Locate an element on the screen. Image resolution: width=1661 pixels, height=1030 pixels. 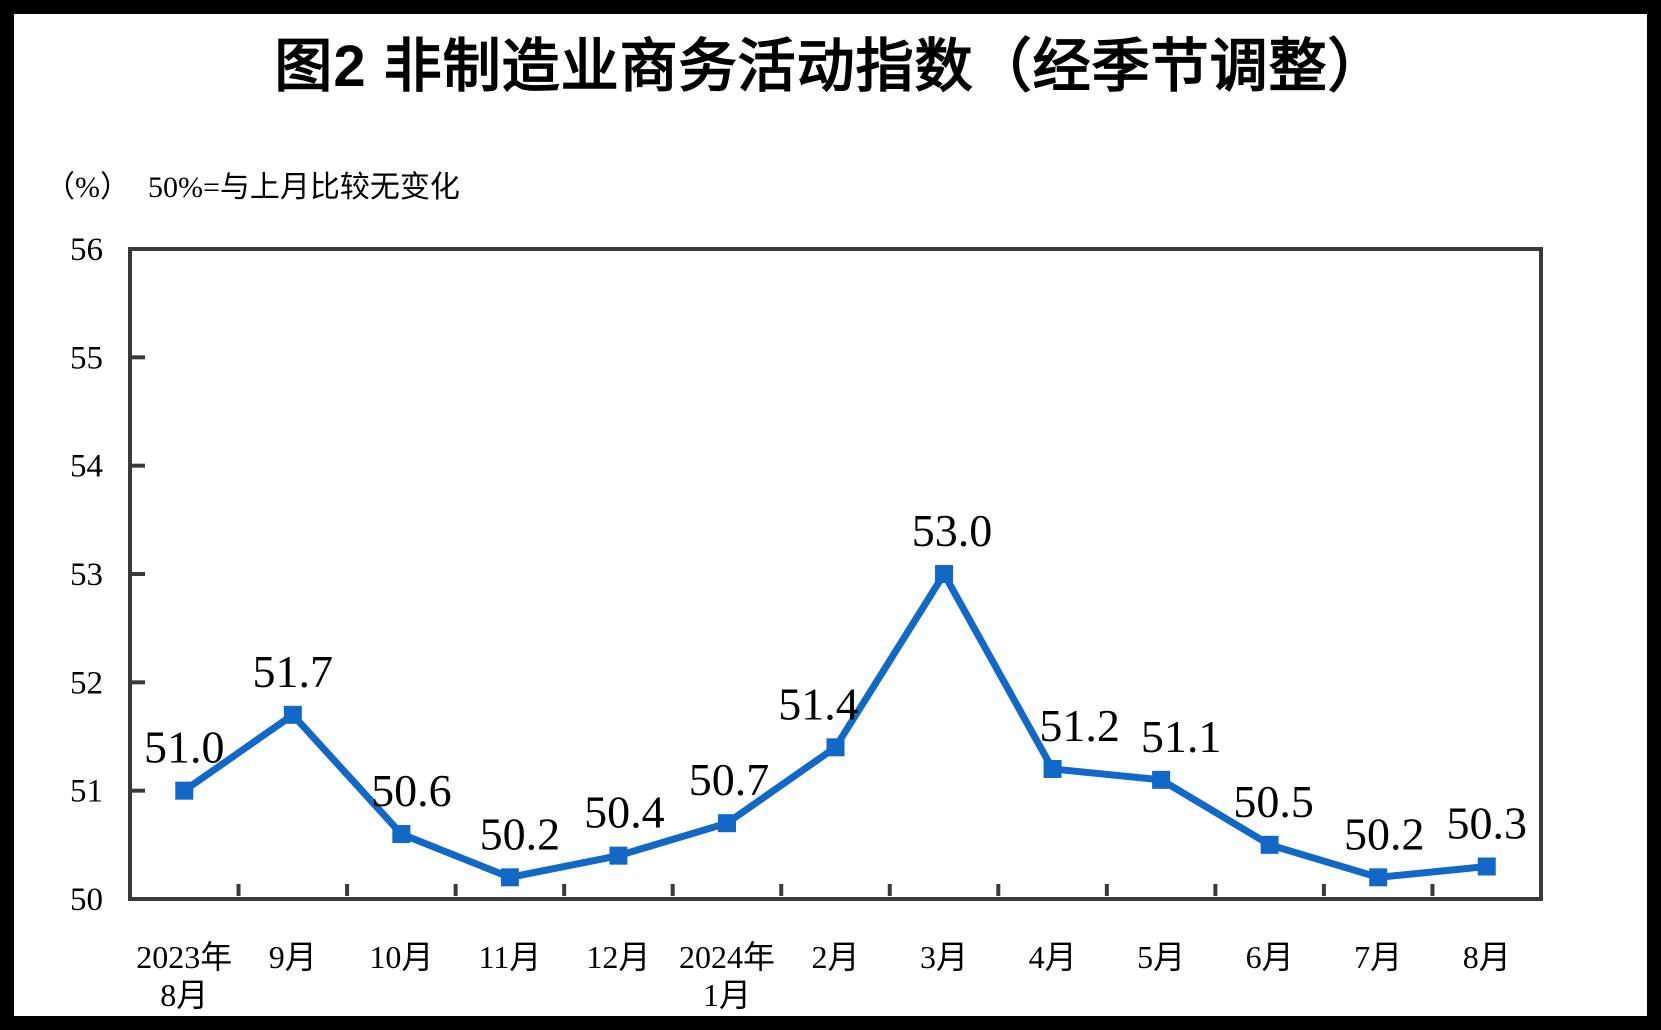
data-point-label: 51.2 is located at coordinates (1079, 725).